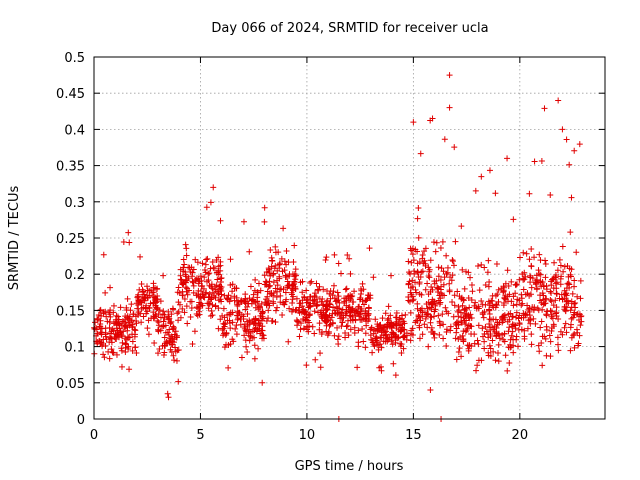 This screenshot has width=640, height=480. What do you see at coordinates (520, 435) in the screenshot?
I see `x-tick-label: 20` at bounding box center [520, 435].